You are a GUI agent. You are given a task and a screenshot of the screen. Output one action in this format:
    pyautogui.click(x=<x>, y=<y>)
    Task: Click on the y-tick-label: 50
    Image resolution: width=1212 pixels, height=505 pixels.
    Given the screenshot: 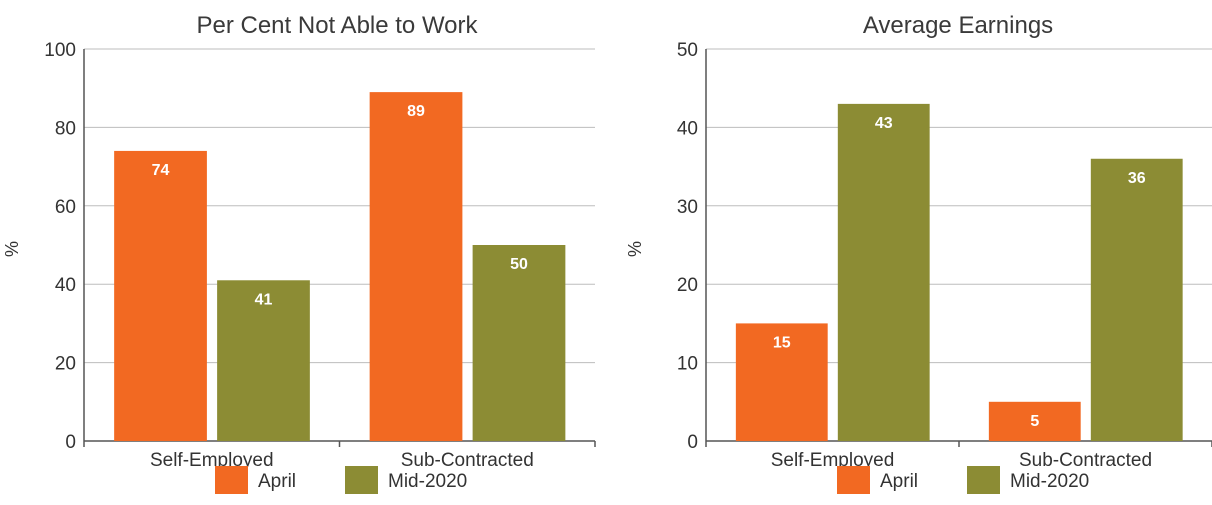 What is the action you would take?
    pyautogui.click(x=687, y=50)
    